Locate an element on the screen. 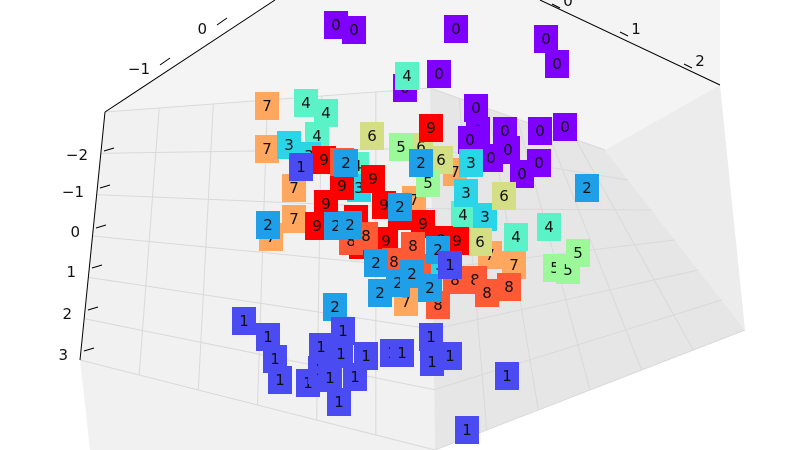  data-point-9: 9 is located at coordinates (431, 128).